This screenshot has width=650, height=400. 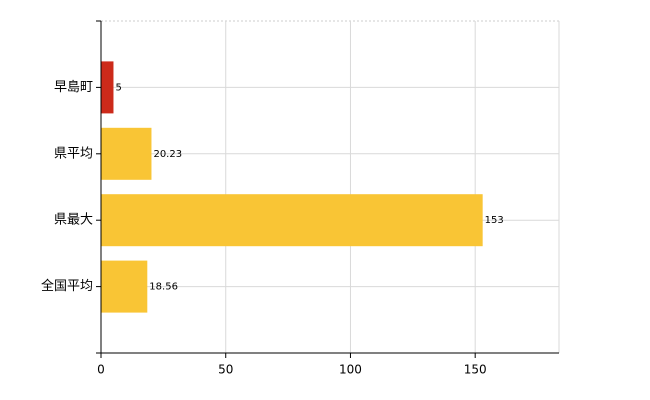 I want to click on value-label: 18.56, so click(x=163, y=287).